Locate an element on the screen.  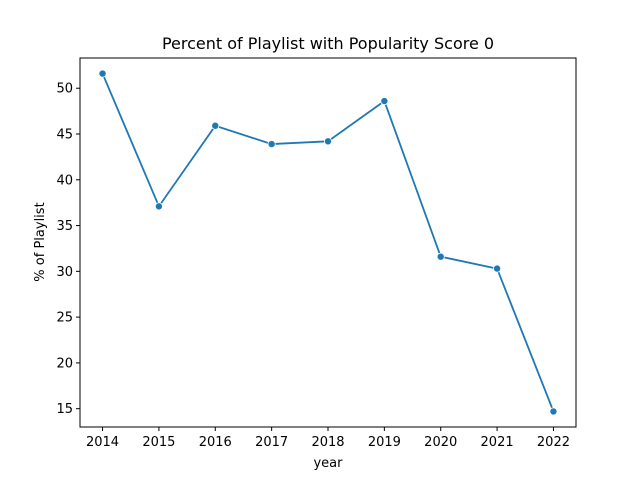
x-tick-label: 2018 is located at coordinates (327, 442).